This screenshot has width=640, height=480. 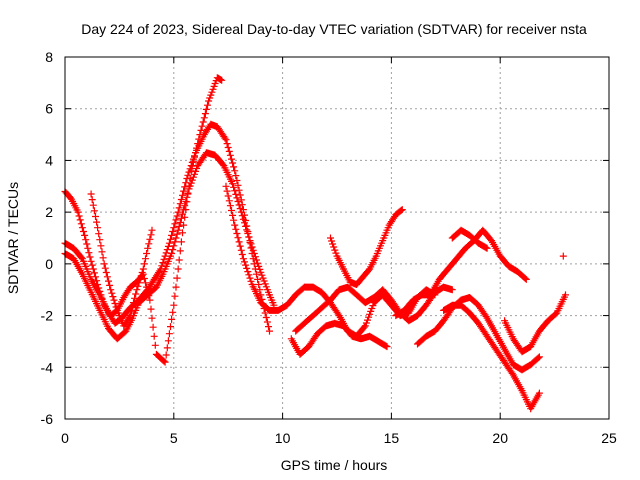 What do you see at coordinates (334, 465) in the screenshot?
I see `x-axis-label: GPS time / hours` at bounding box center [334, 465].